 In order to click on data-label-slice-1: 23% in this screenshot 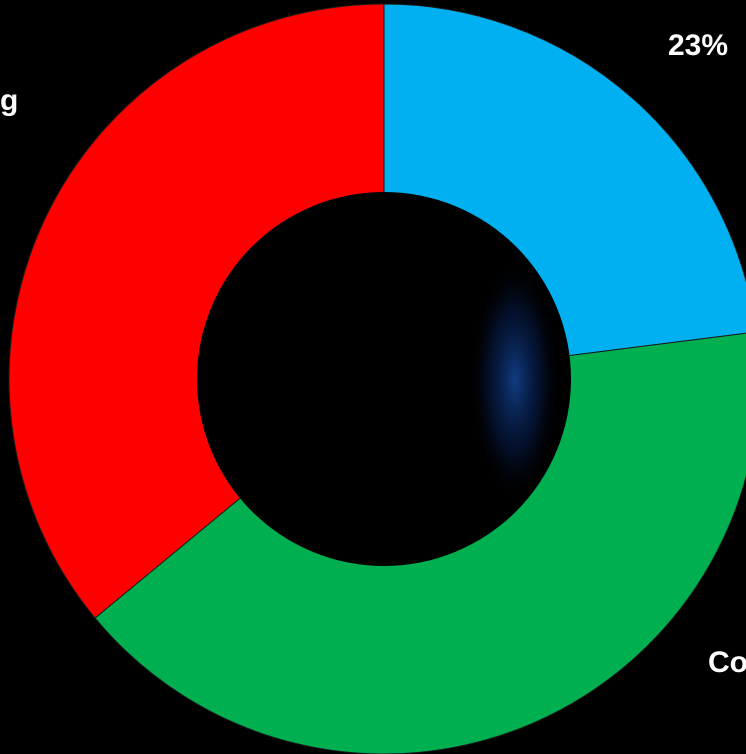, I will do `click(698, 45)`.